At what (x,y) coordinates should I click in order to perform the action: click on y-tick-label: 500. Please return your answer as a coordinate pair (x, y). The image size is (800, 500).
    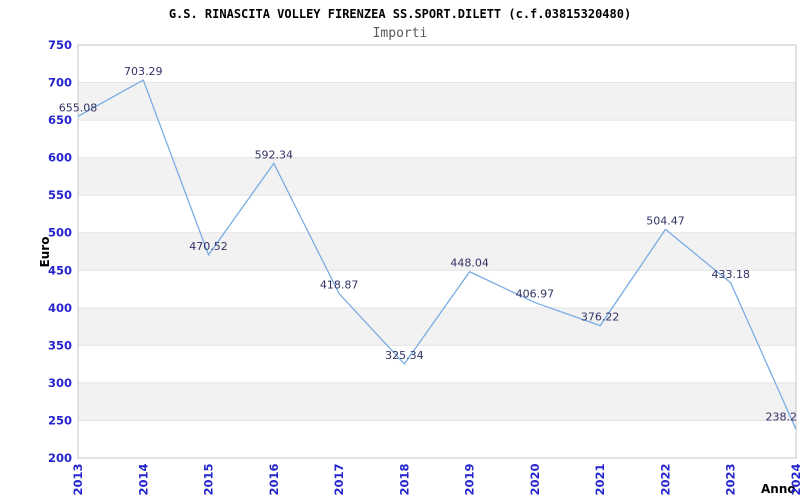
    Looking at the image, I should click on (60, 233).